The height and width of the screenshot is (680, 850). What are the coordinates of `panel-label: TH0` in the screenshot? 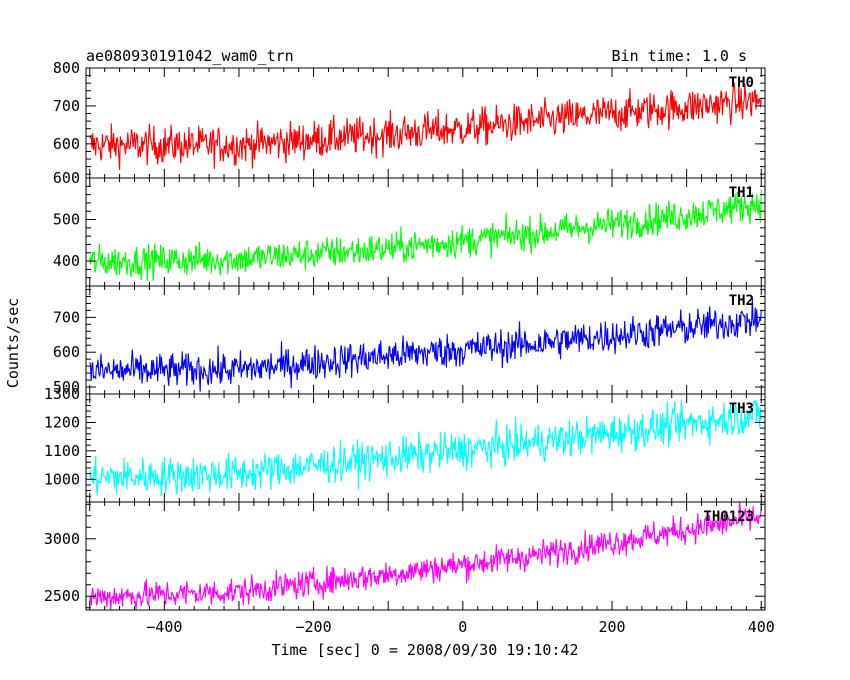 It's located at (741, 83).